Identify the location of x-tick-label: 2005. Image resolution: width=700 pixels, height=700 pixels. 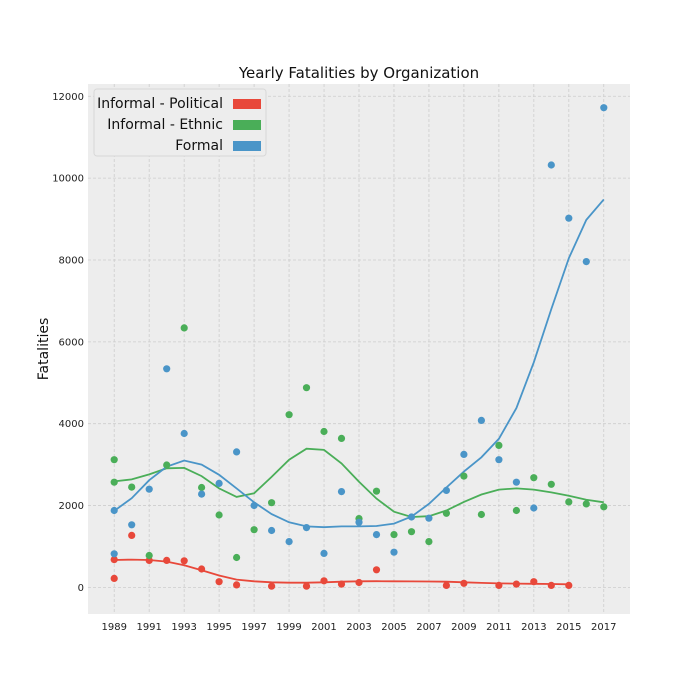
(393, 627).